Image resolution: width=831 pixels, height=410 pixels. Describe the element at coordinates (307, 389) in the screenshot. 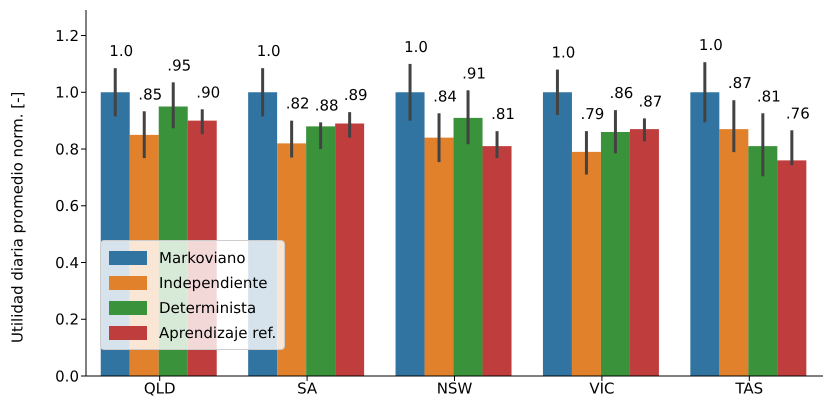

I see `x-tick-label: SA` at that location.